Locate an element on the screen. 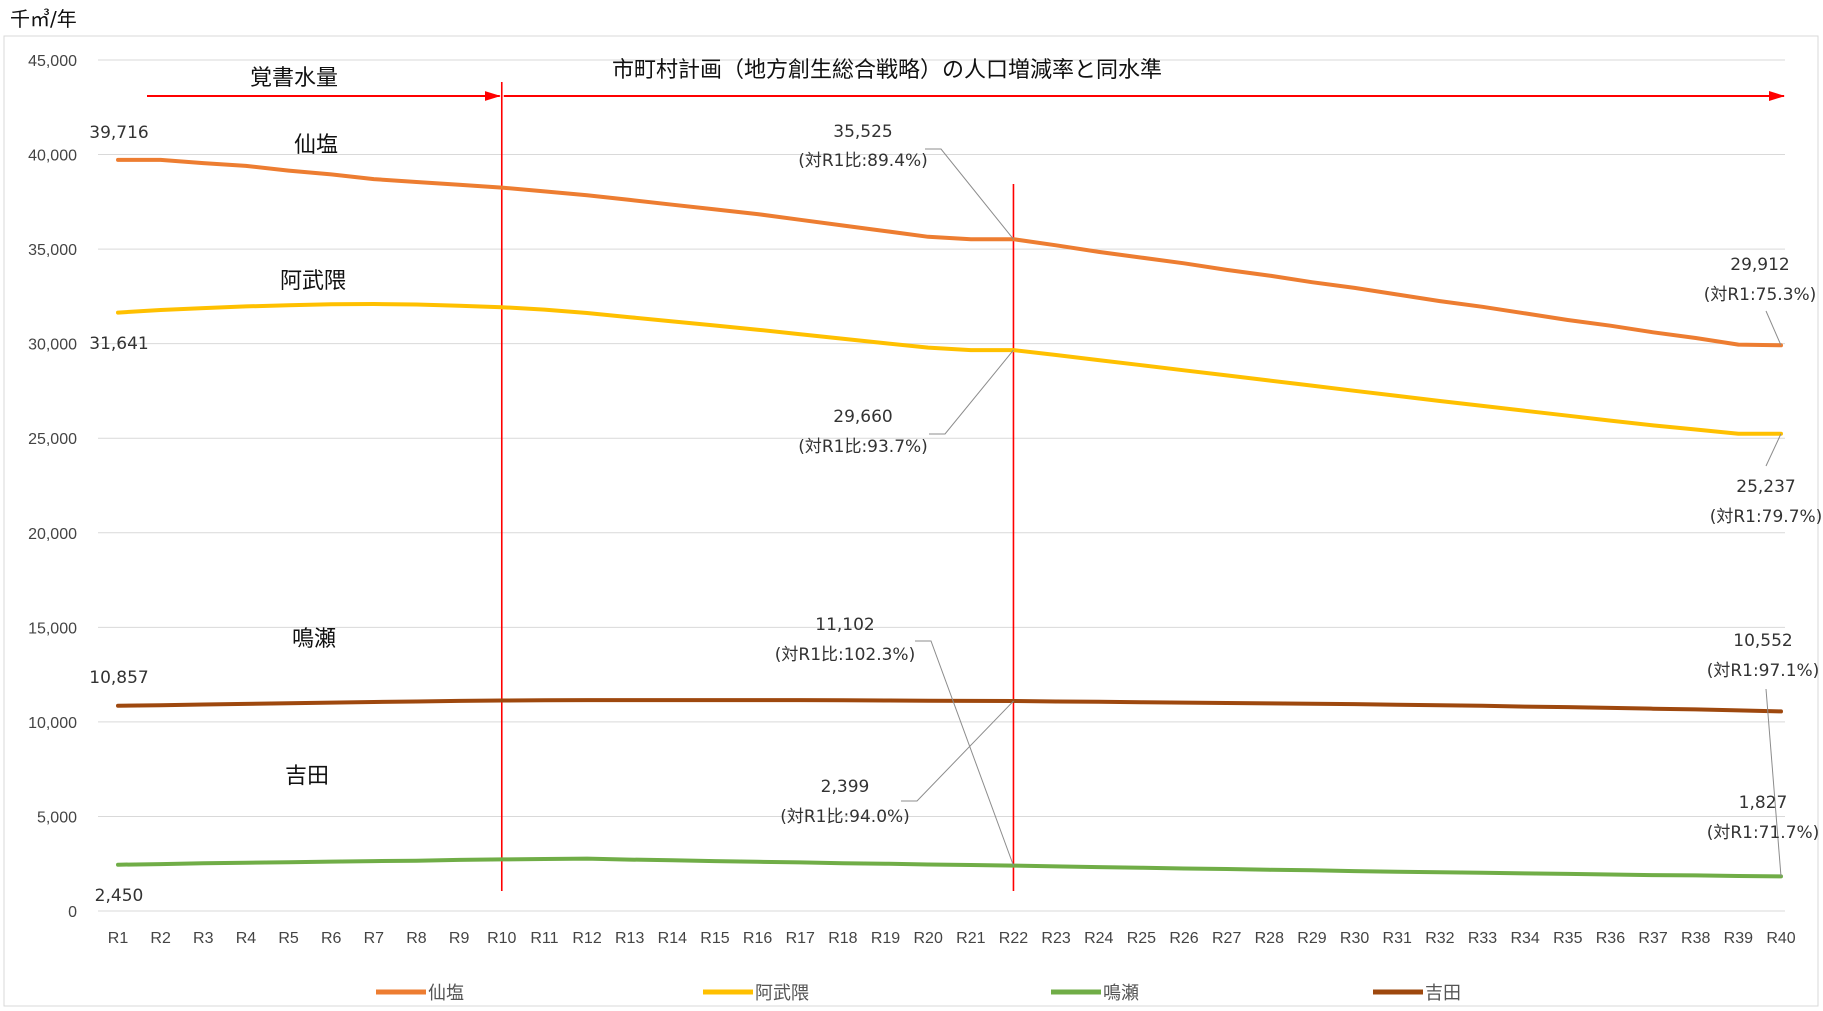 The image size is (1823, 1011). x-tick-label: R29 is located at coordinates (1311, 938).